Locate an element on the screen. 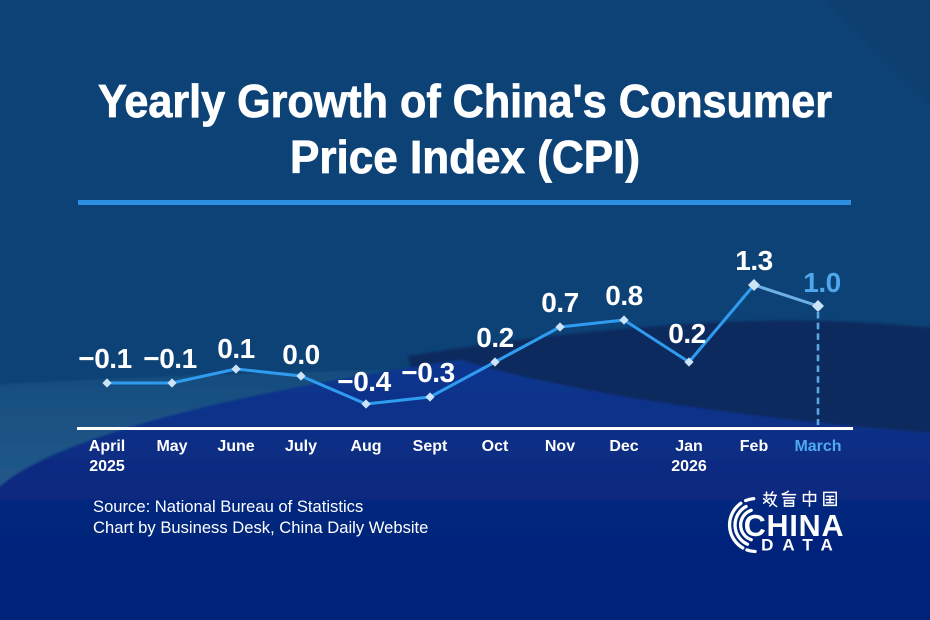 This screenshot has height=620, width=930. svg-text: May is located at coordinates (171, 446).